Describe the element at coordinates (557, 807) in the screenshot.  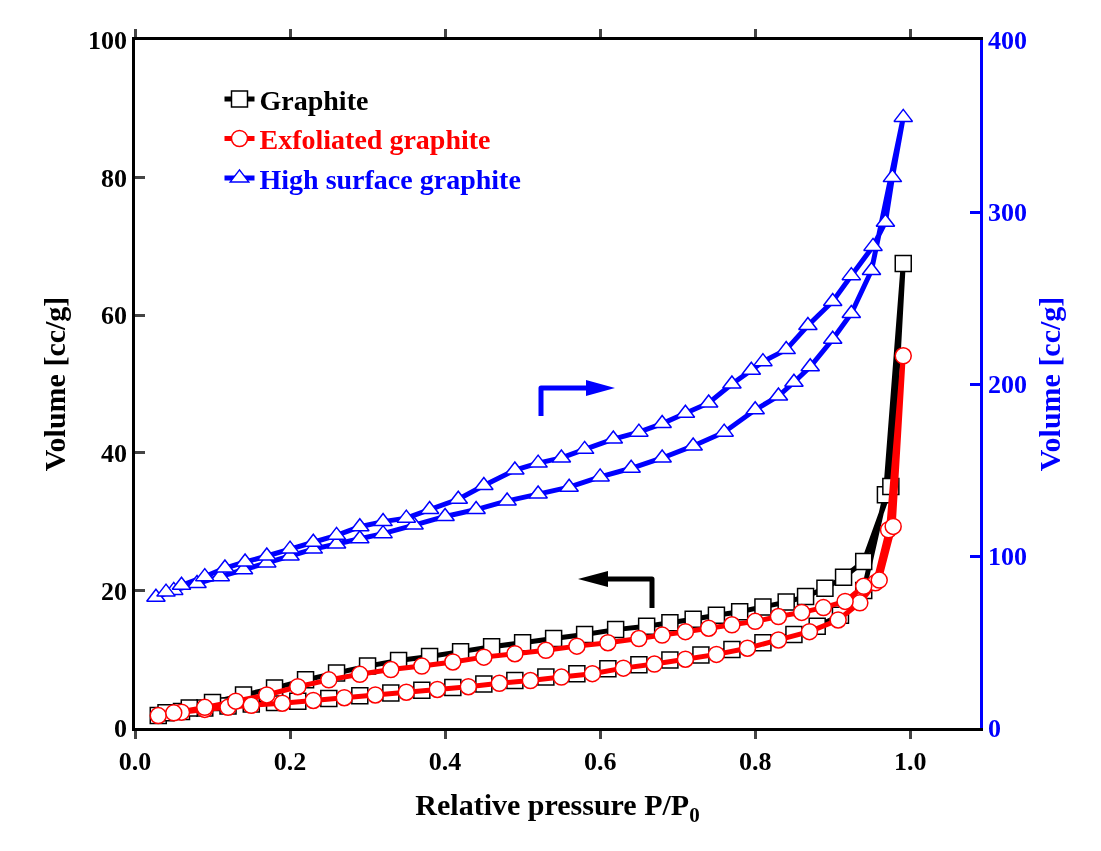
I see `x-axis-title: Relative pressure P/P$_{0}$` at that location.